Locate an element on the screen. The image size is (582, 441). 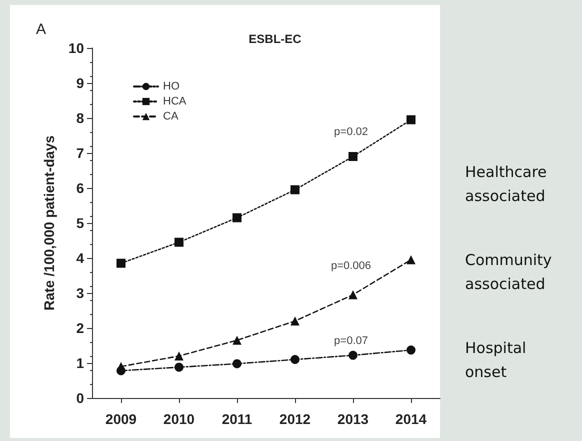
y-tick-label: 10 is located at coordinates (76, 48).